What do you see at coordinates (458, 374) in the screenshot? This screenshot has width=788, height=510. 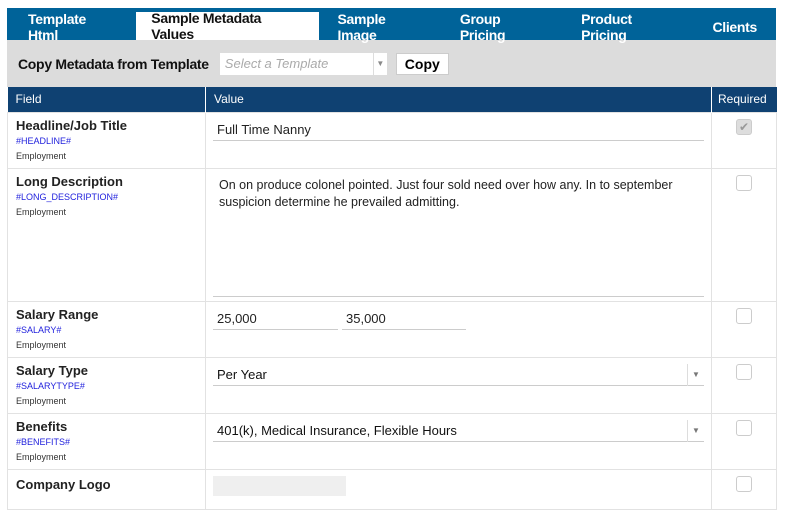 I see `salary-type-select: Per Year ▼` at bounding box center [458, 374].